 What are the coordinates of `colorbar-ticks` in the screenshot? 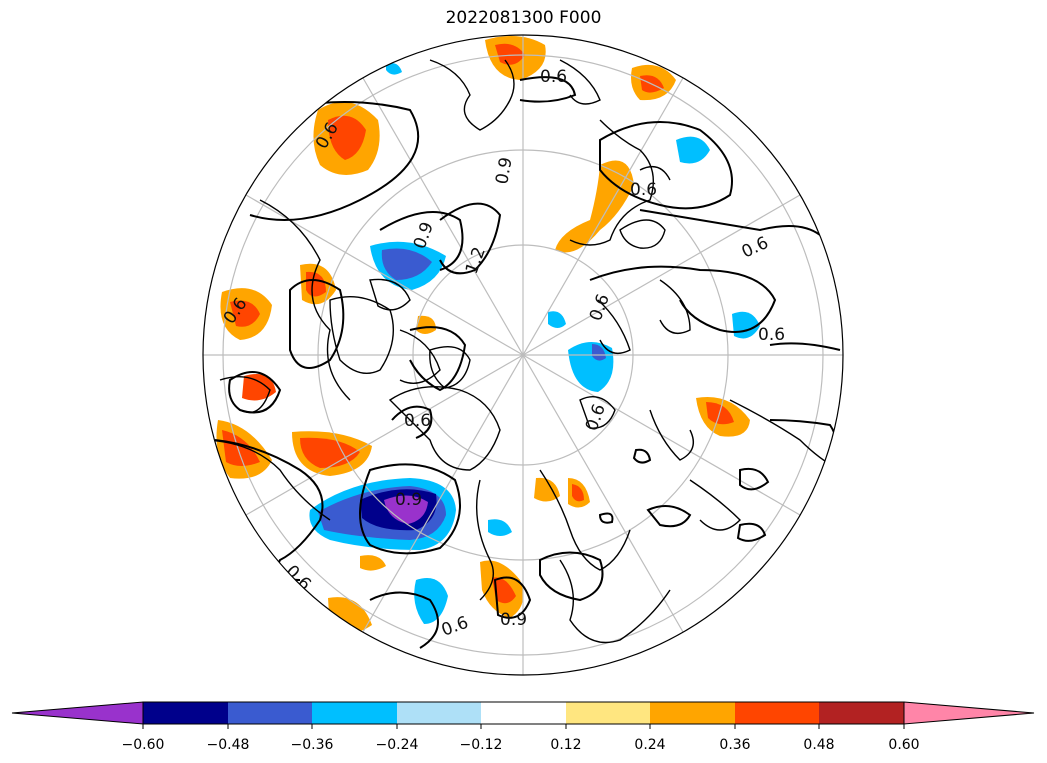 It's located at (523, 726).